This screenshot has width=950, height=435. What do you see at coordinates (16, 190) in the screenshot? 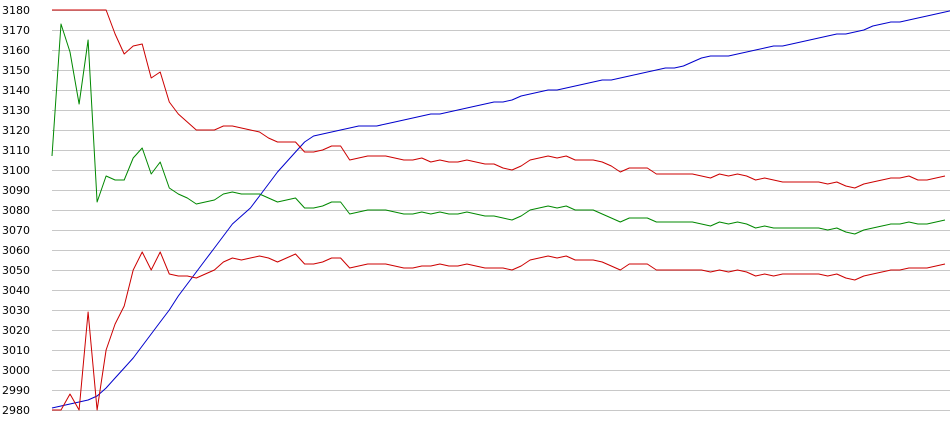
I see `y-tick-label: 3090` at bounding box center [16, 190].